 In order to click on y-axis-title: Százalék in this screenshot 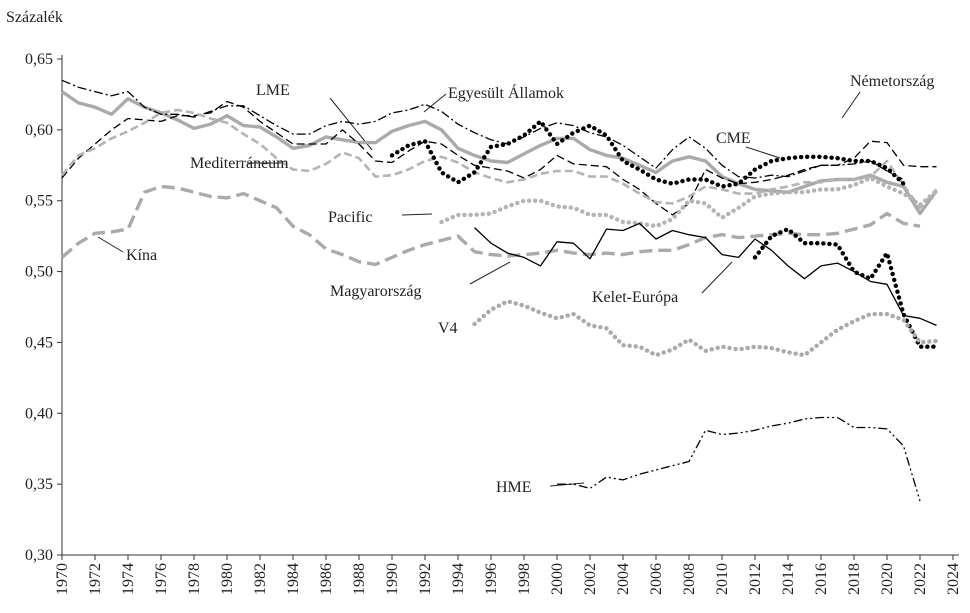, I will do `click(34, 17)`.